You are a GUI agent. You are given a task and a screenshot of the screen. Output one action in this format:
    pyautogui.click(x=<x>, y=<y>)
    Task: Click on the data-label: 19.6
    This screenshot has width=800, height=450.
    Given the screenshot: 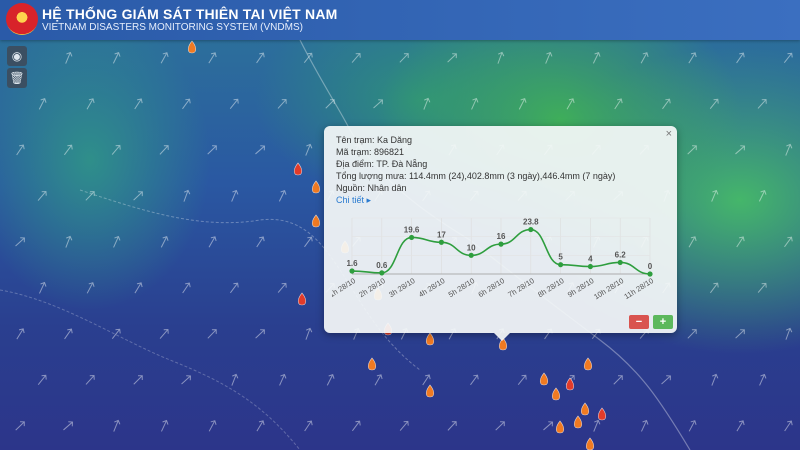 What is the action you would take?
    pyautogui.click(x=412, y=229)
    